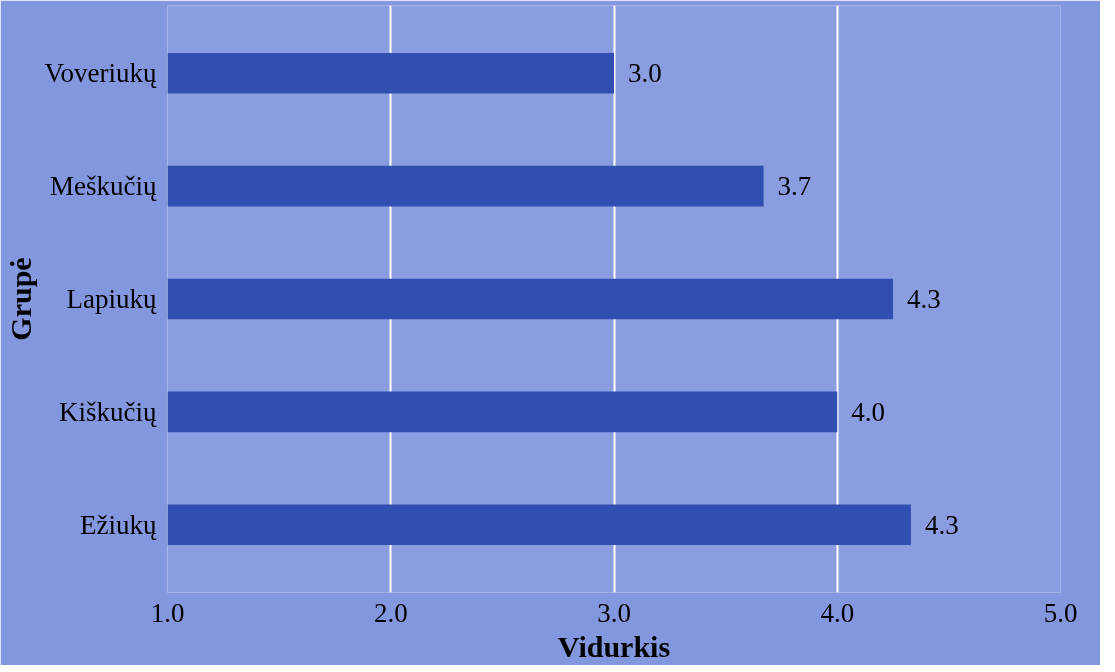 This screenshot has height=672, width=1115. I want to click on y-tick-label: Lapiukų, so click(111, 299).